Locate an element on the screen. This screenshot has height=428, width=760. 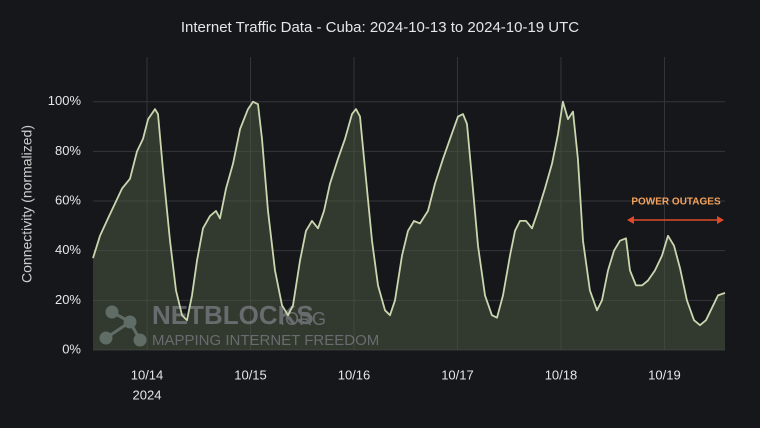
x-year-label: 2024 is located at coordinates (147, 394).